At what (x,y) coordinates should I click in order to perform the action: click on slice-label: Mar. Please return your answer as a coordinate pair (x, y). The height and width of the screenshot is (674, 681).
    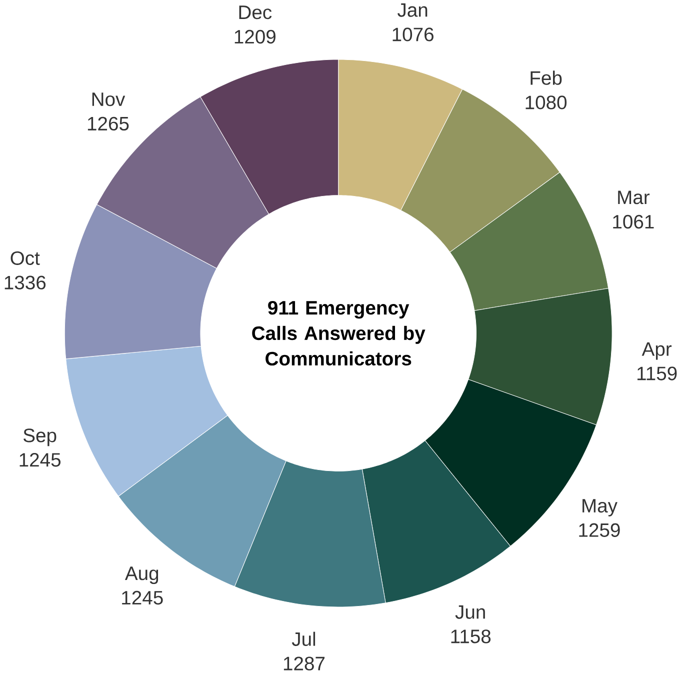
    Looking at the image, I should click on (634, 197).